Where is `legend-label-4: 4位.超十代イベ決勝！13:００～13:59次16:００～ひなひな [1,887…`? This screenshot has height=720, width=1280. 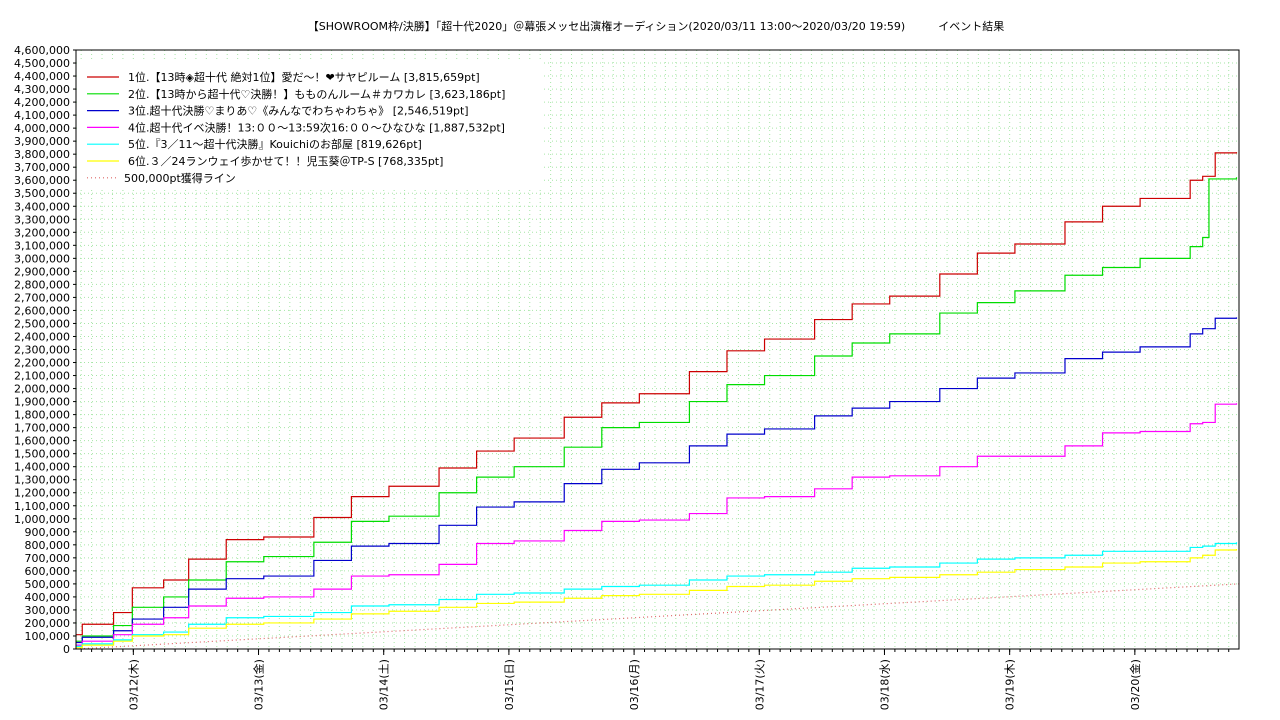 legend-label-4: 4位.超十代イベ決勝！13:００～13:59次16:００～ひなひな [1,887… is located at coordinates (316, 127).